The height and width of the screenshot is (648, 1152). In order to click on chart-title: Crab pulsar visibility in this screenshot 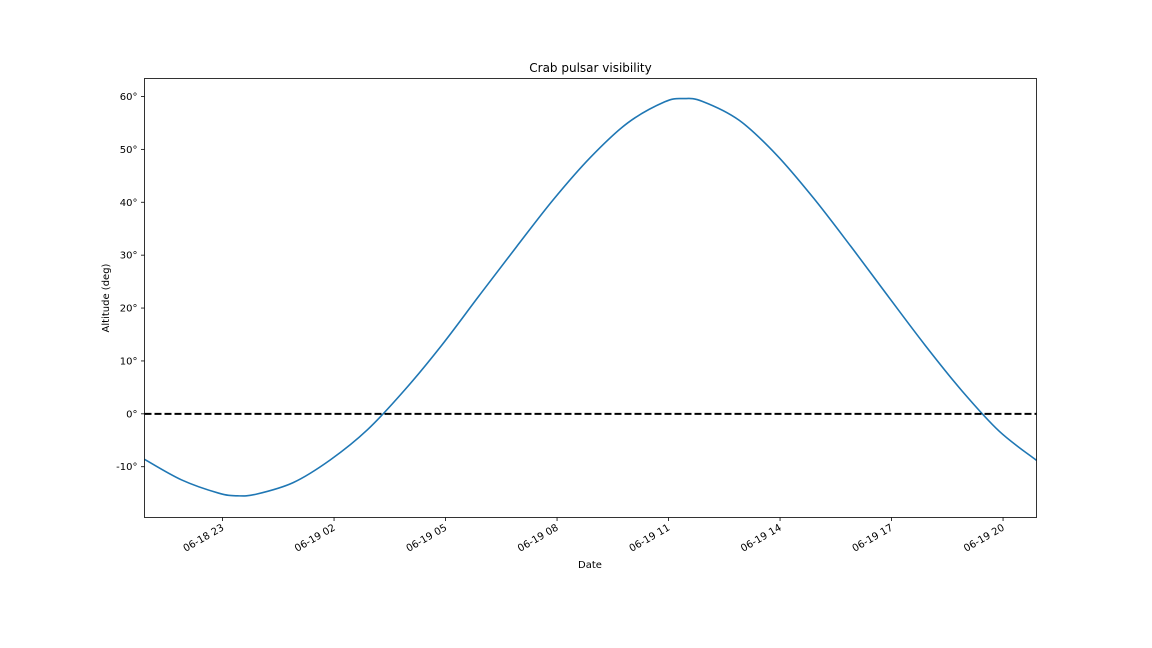, I will do `click(590, 68)`.